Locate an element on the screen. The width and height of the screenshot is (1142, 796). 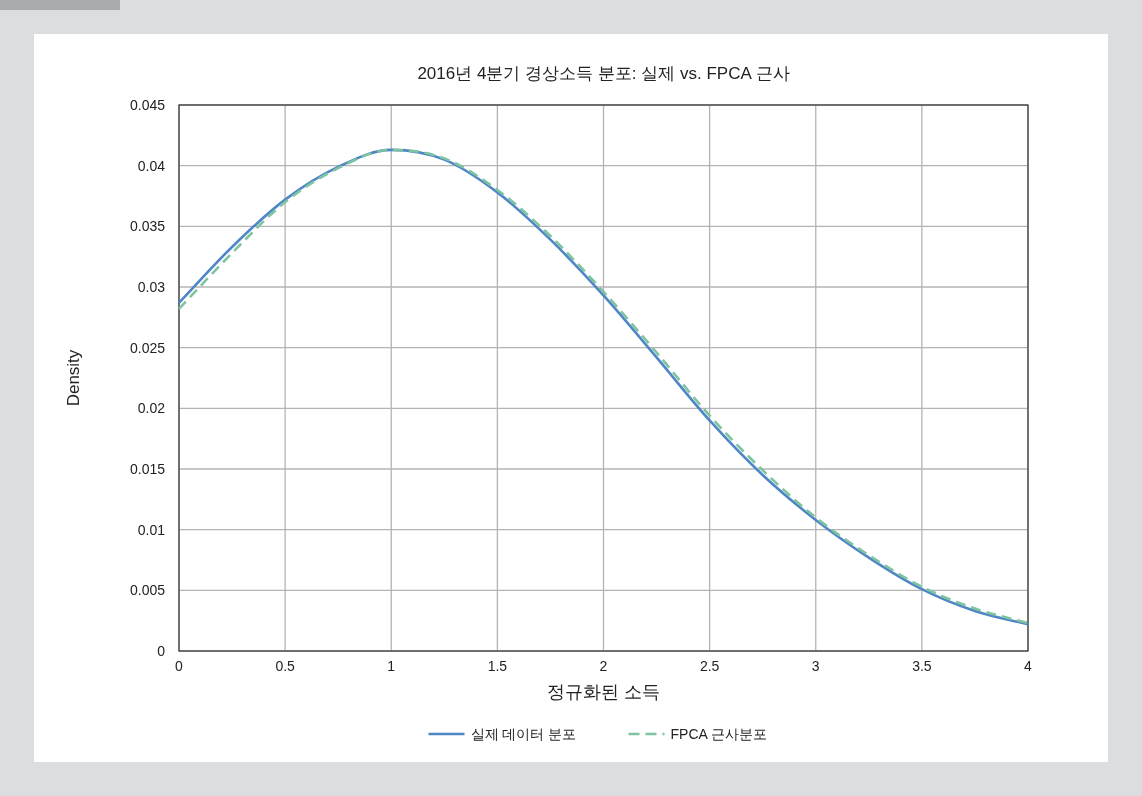
y-tick-label: 0.005 is located at coordinates (147, 590).